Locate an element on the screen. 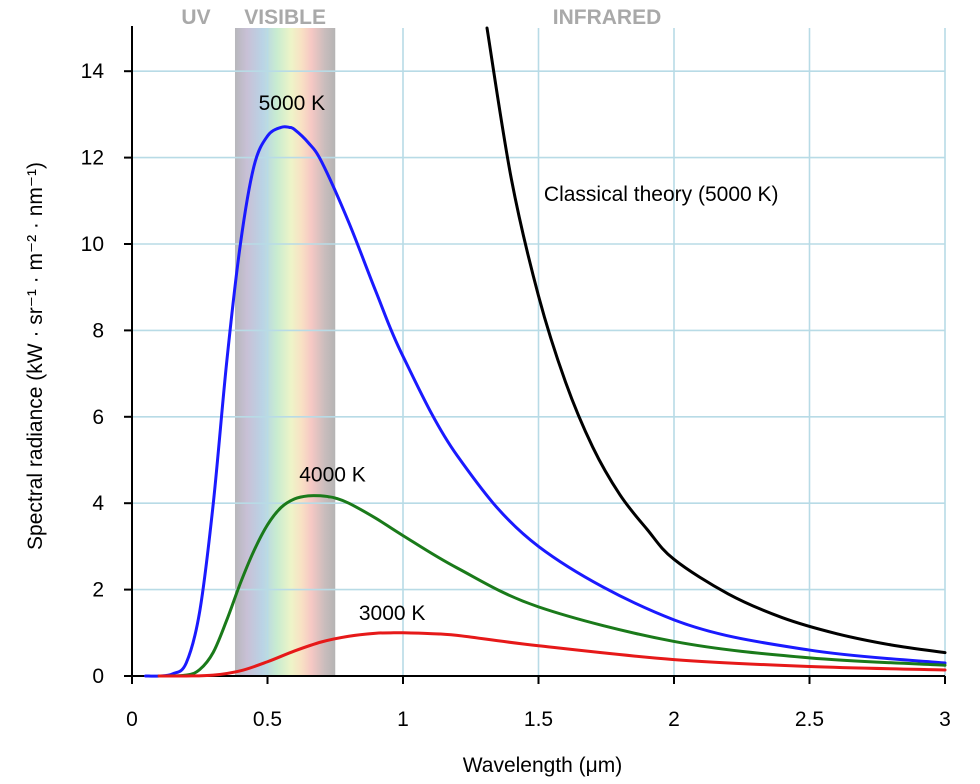 The width and height of the screenshot is (980, 784). series-line-3000-k is located at coordinates (552, 654).